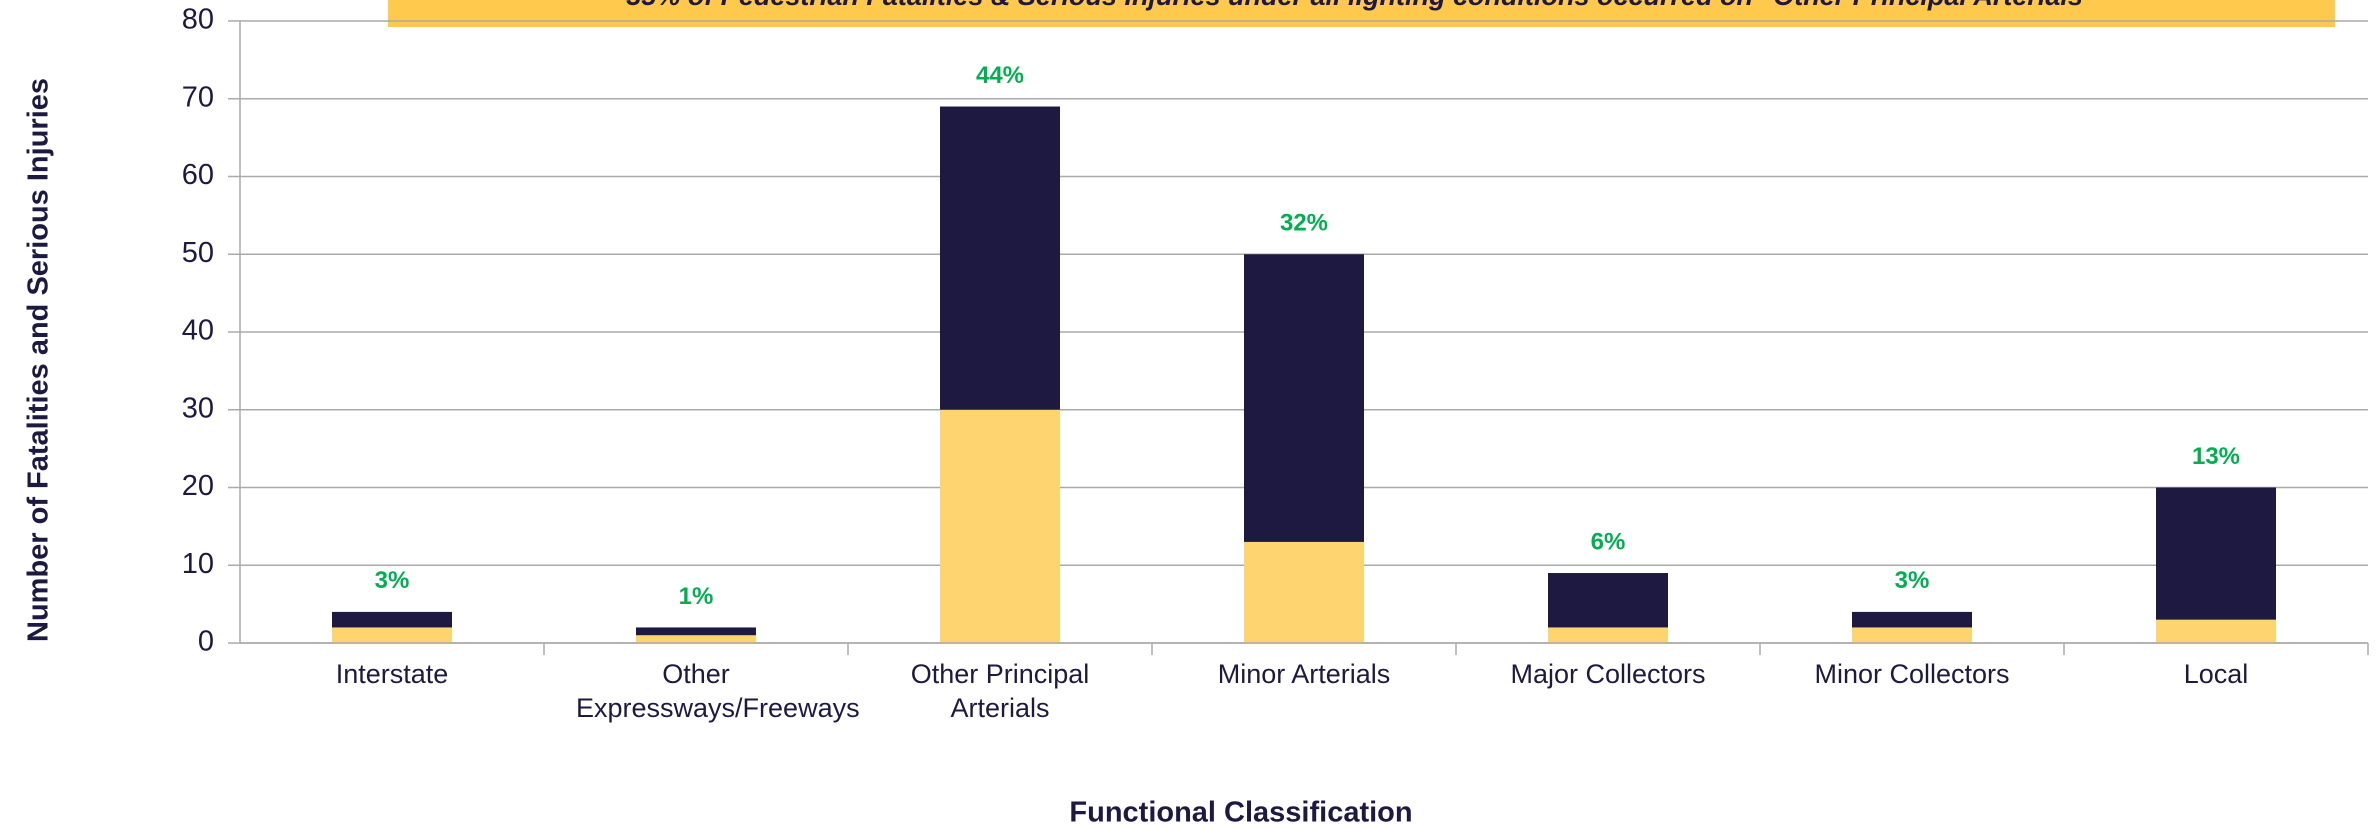 The width and height of the screenshot is (2377, 827). I want to click on x-tick-label: Minor Collectors, so click(1912, 674).